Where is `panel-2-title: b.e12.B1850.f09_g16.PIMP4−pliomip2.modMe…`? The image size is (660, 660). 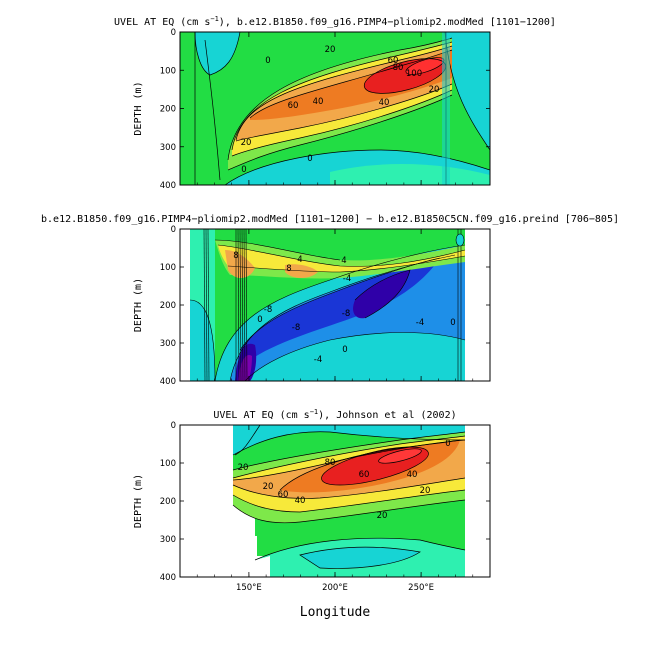
panel-2-title: b.e12.B1850.f09_g16.PIMP4−pliomip2.modMe… is located at coordinates (330, 219).